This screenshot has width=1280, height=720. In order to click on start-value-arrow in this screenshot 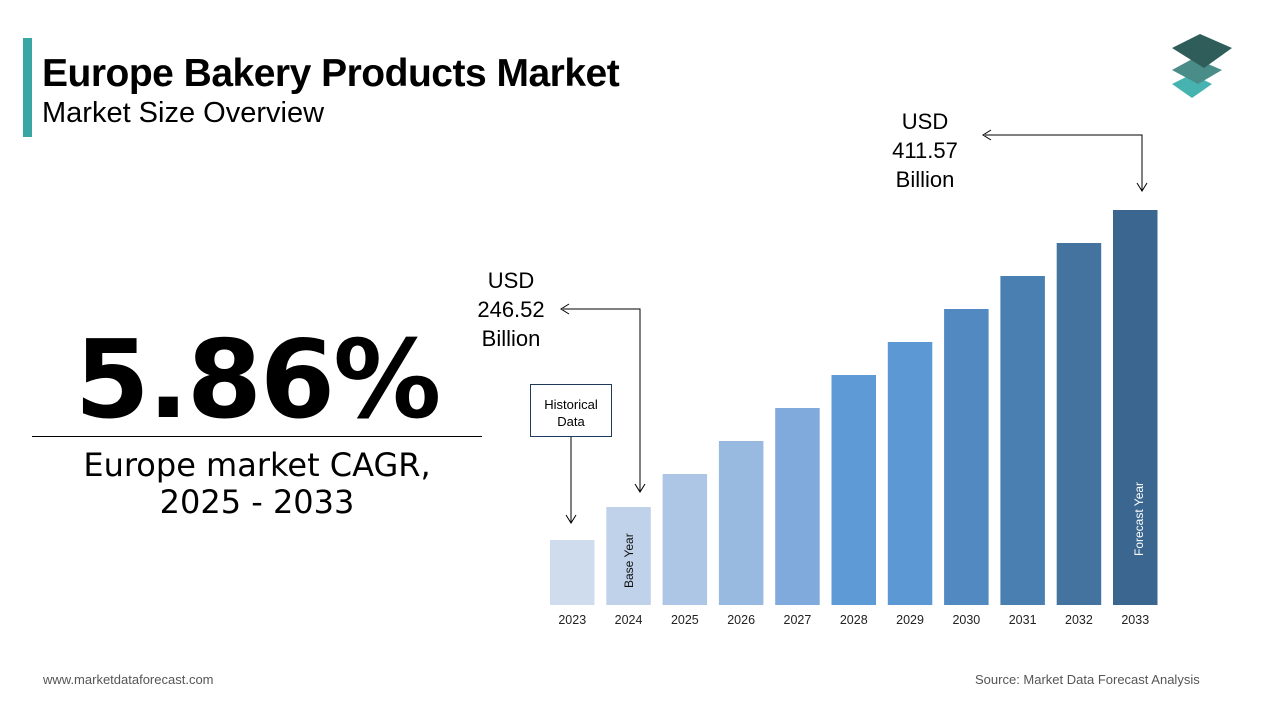, I will do `click(602, 399)`.